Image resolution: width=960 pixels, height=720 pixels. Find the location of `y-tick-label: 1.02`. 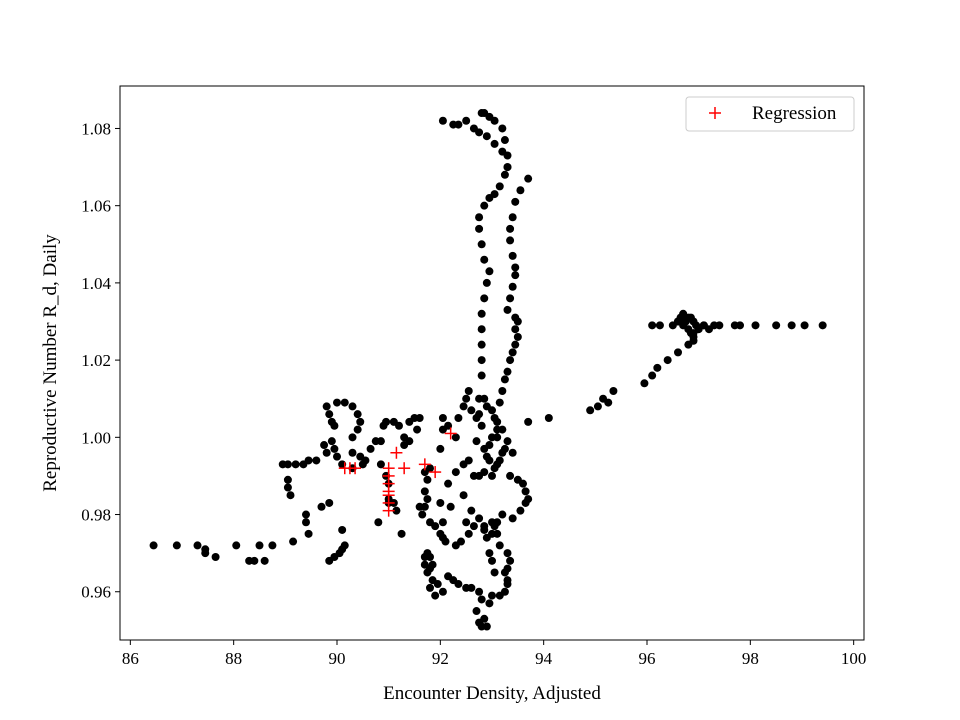

y-tick-label: 1.02 is located at coordinates (96, 360).